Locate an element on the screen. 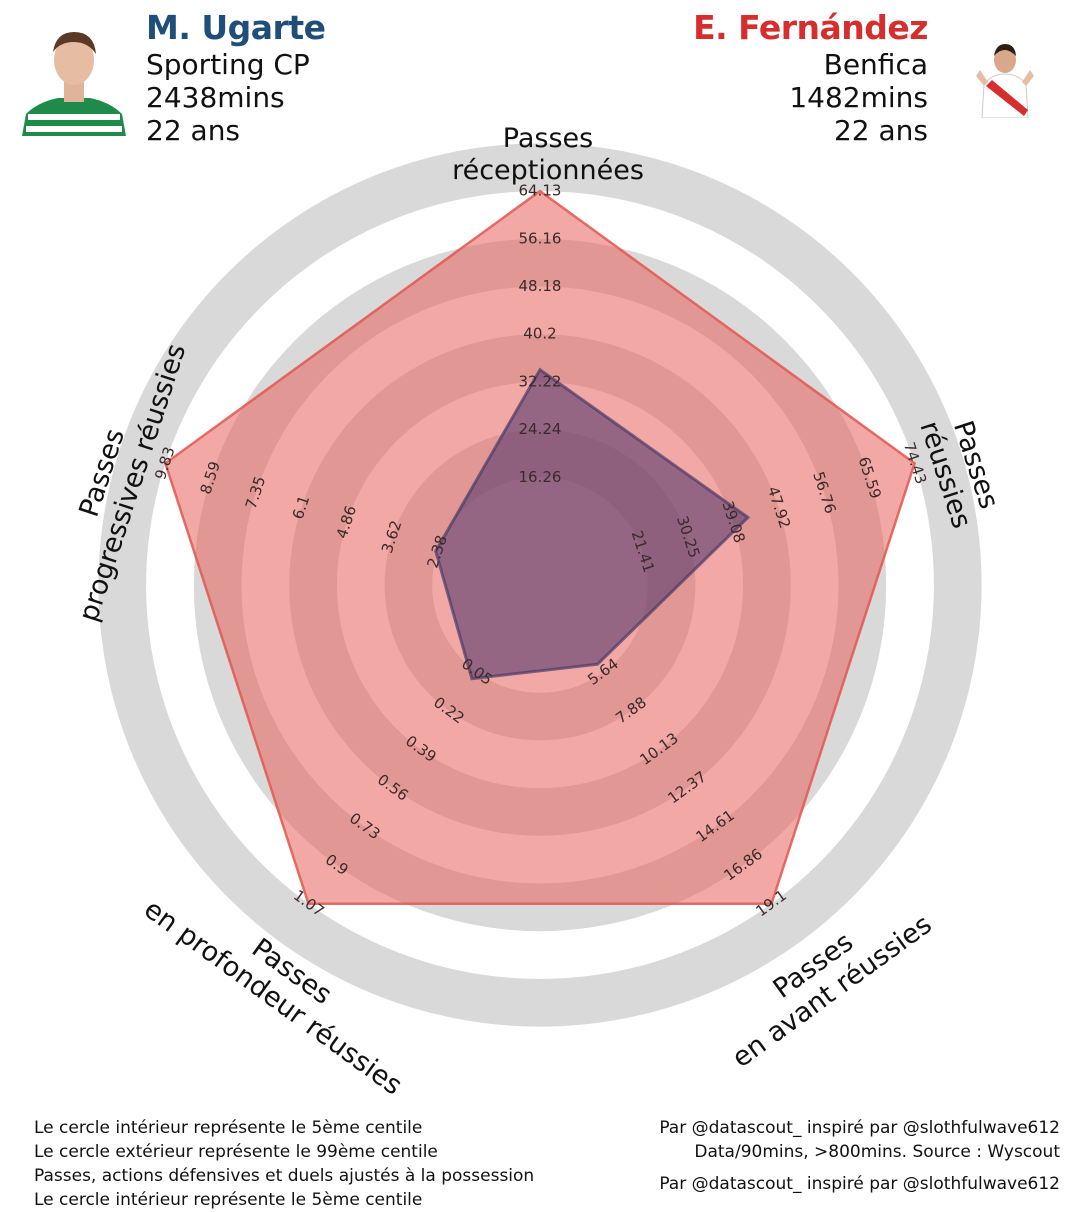 The width and height of the screenshot is (1080, 1212). player-fernandez-info: E. Fernández Benfica 1482mins 22 ans is located at coordinates (810, 77).